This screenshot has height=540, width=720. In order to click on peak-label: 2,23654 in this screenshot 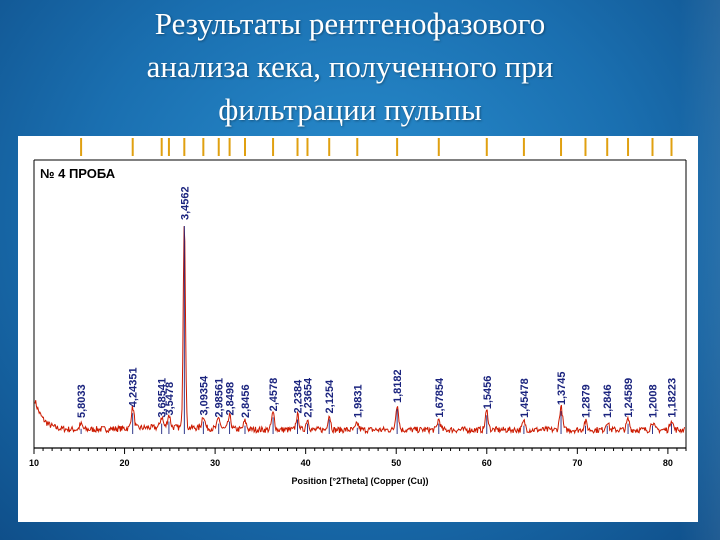, I will do `click(308, 397)`.